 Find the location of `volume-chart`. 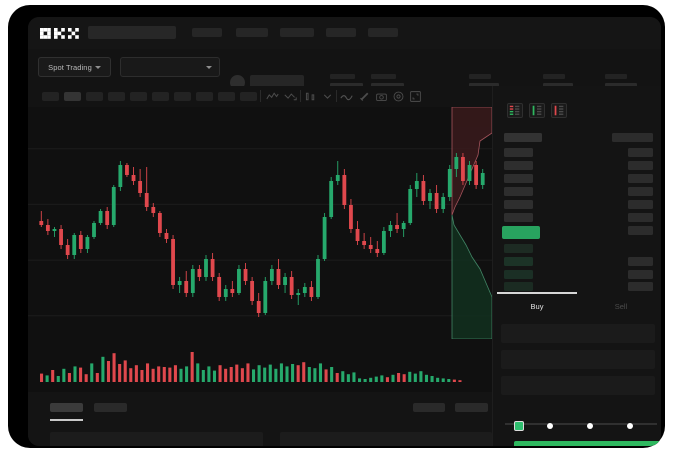

volume-chart is located at coordinates (260, 365).